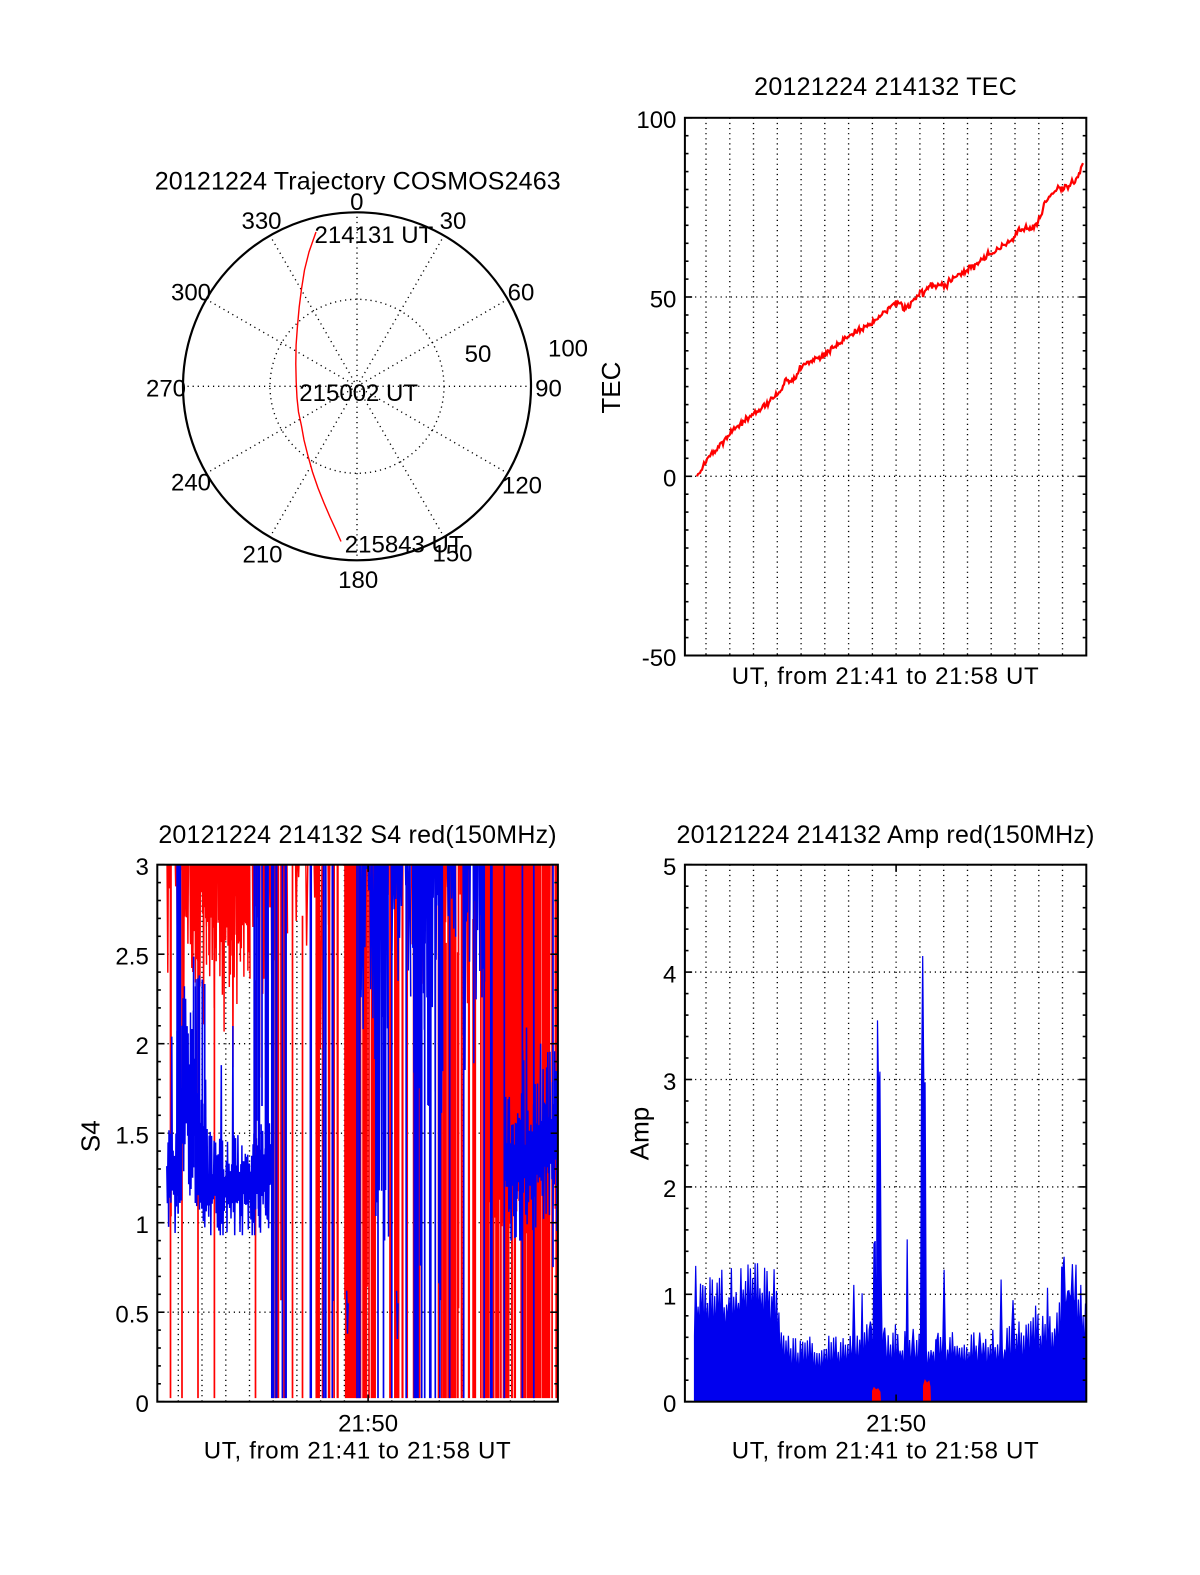 This screenshot has width=1200, height=1575. What do you see at coordinates (166, 389) in the screenshot?
I see `svg-text: 270` at bounding box center [166, 389].